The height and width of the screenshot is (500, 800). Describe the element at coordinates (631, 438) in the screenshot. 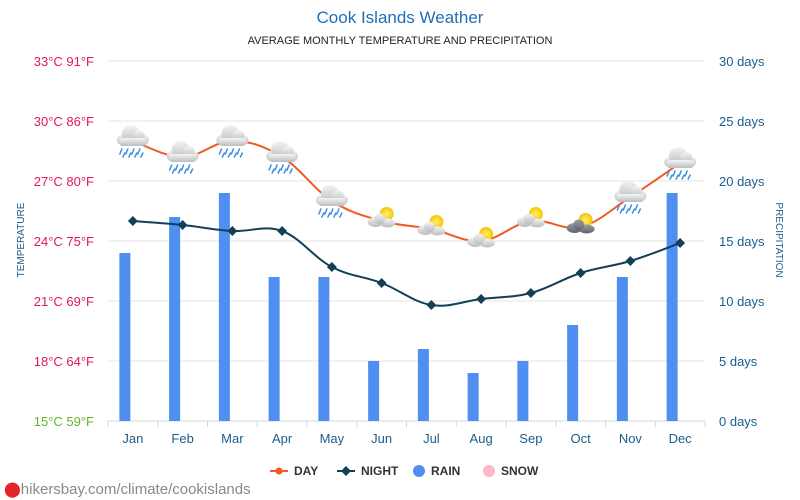

I see `x-tick-label: Nov` at that location.